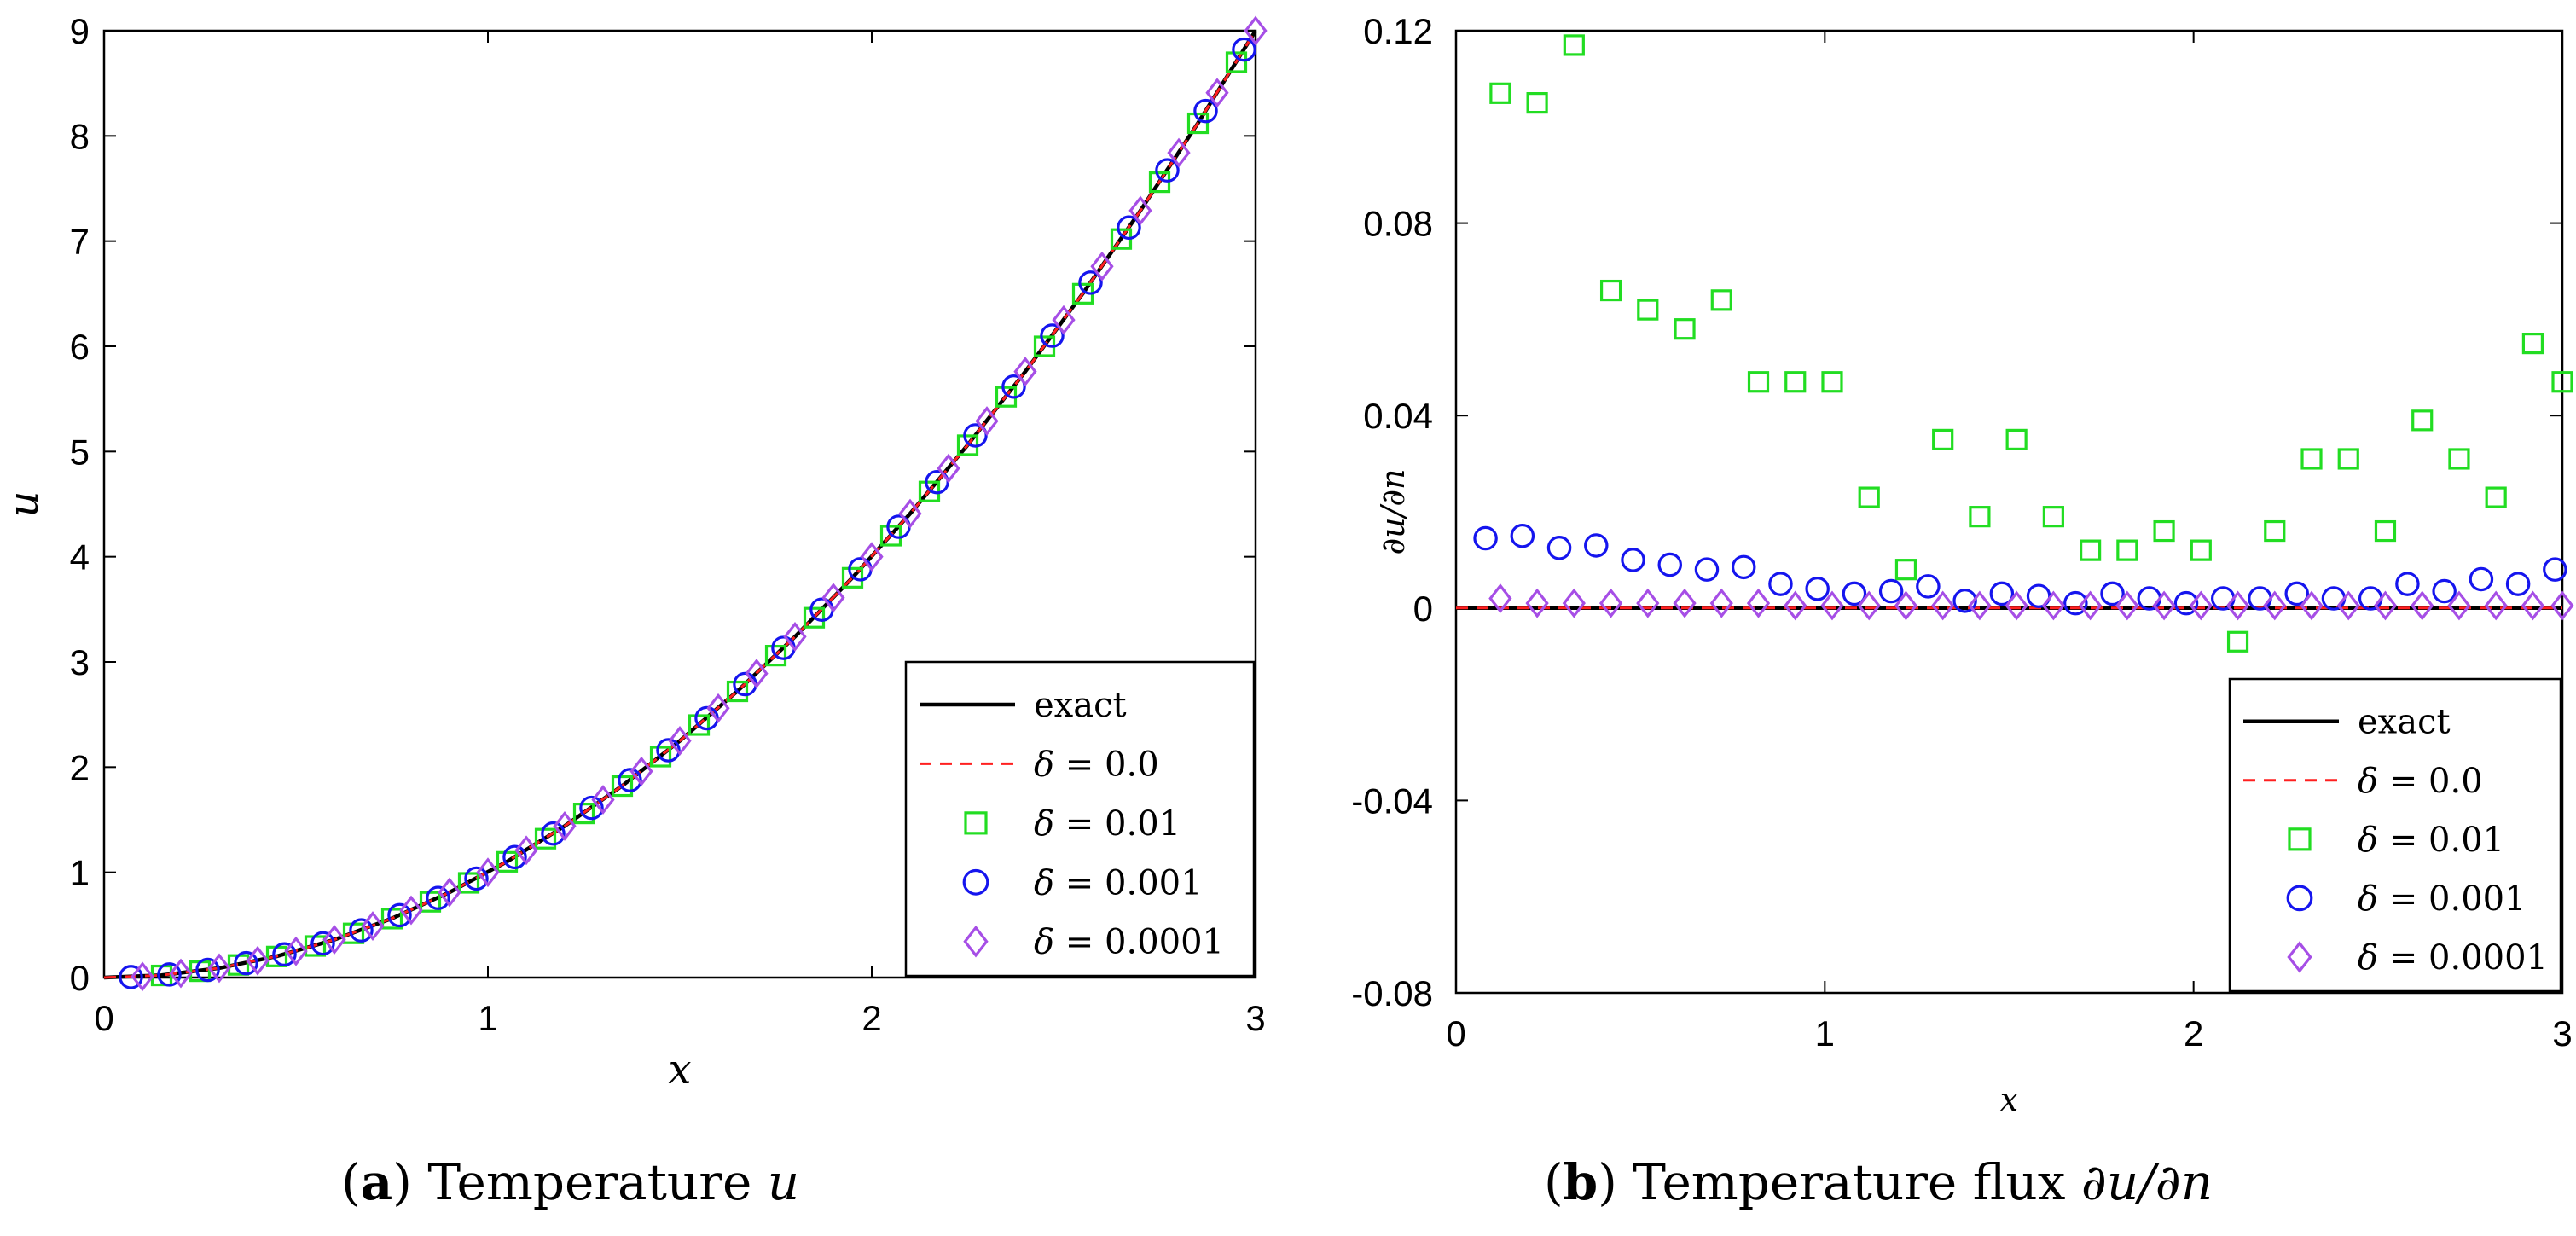  What do you see at coordinates (103, 1018) in the screenshot?
I see `panel-a-x-tick-label: 0` at bounding box center [103, 1018].